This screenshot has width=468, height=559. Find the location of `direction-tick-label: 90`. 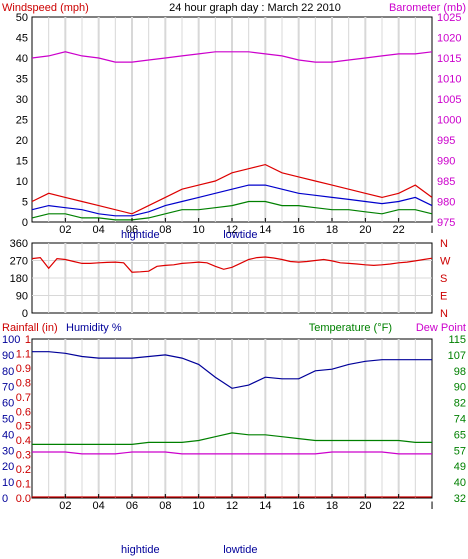

direction-tick-label: 90 is located at coordinates (22, 297).